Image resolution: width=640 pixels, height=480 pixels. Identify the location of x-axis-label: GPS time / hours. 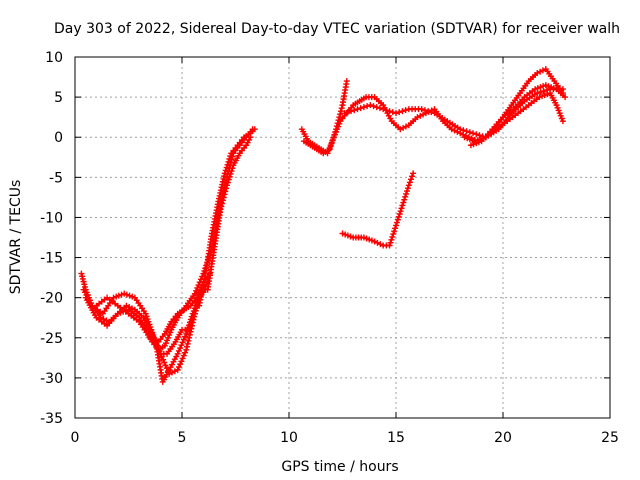
(339, 467).